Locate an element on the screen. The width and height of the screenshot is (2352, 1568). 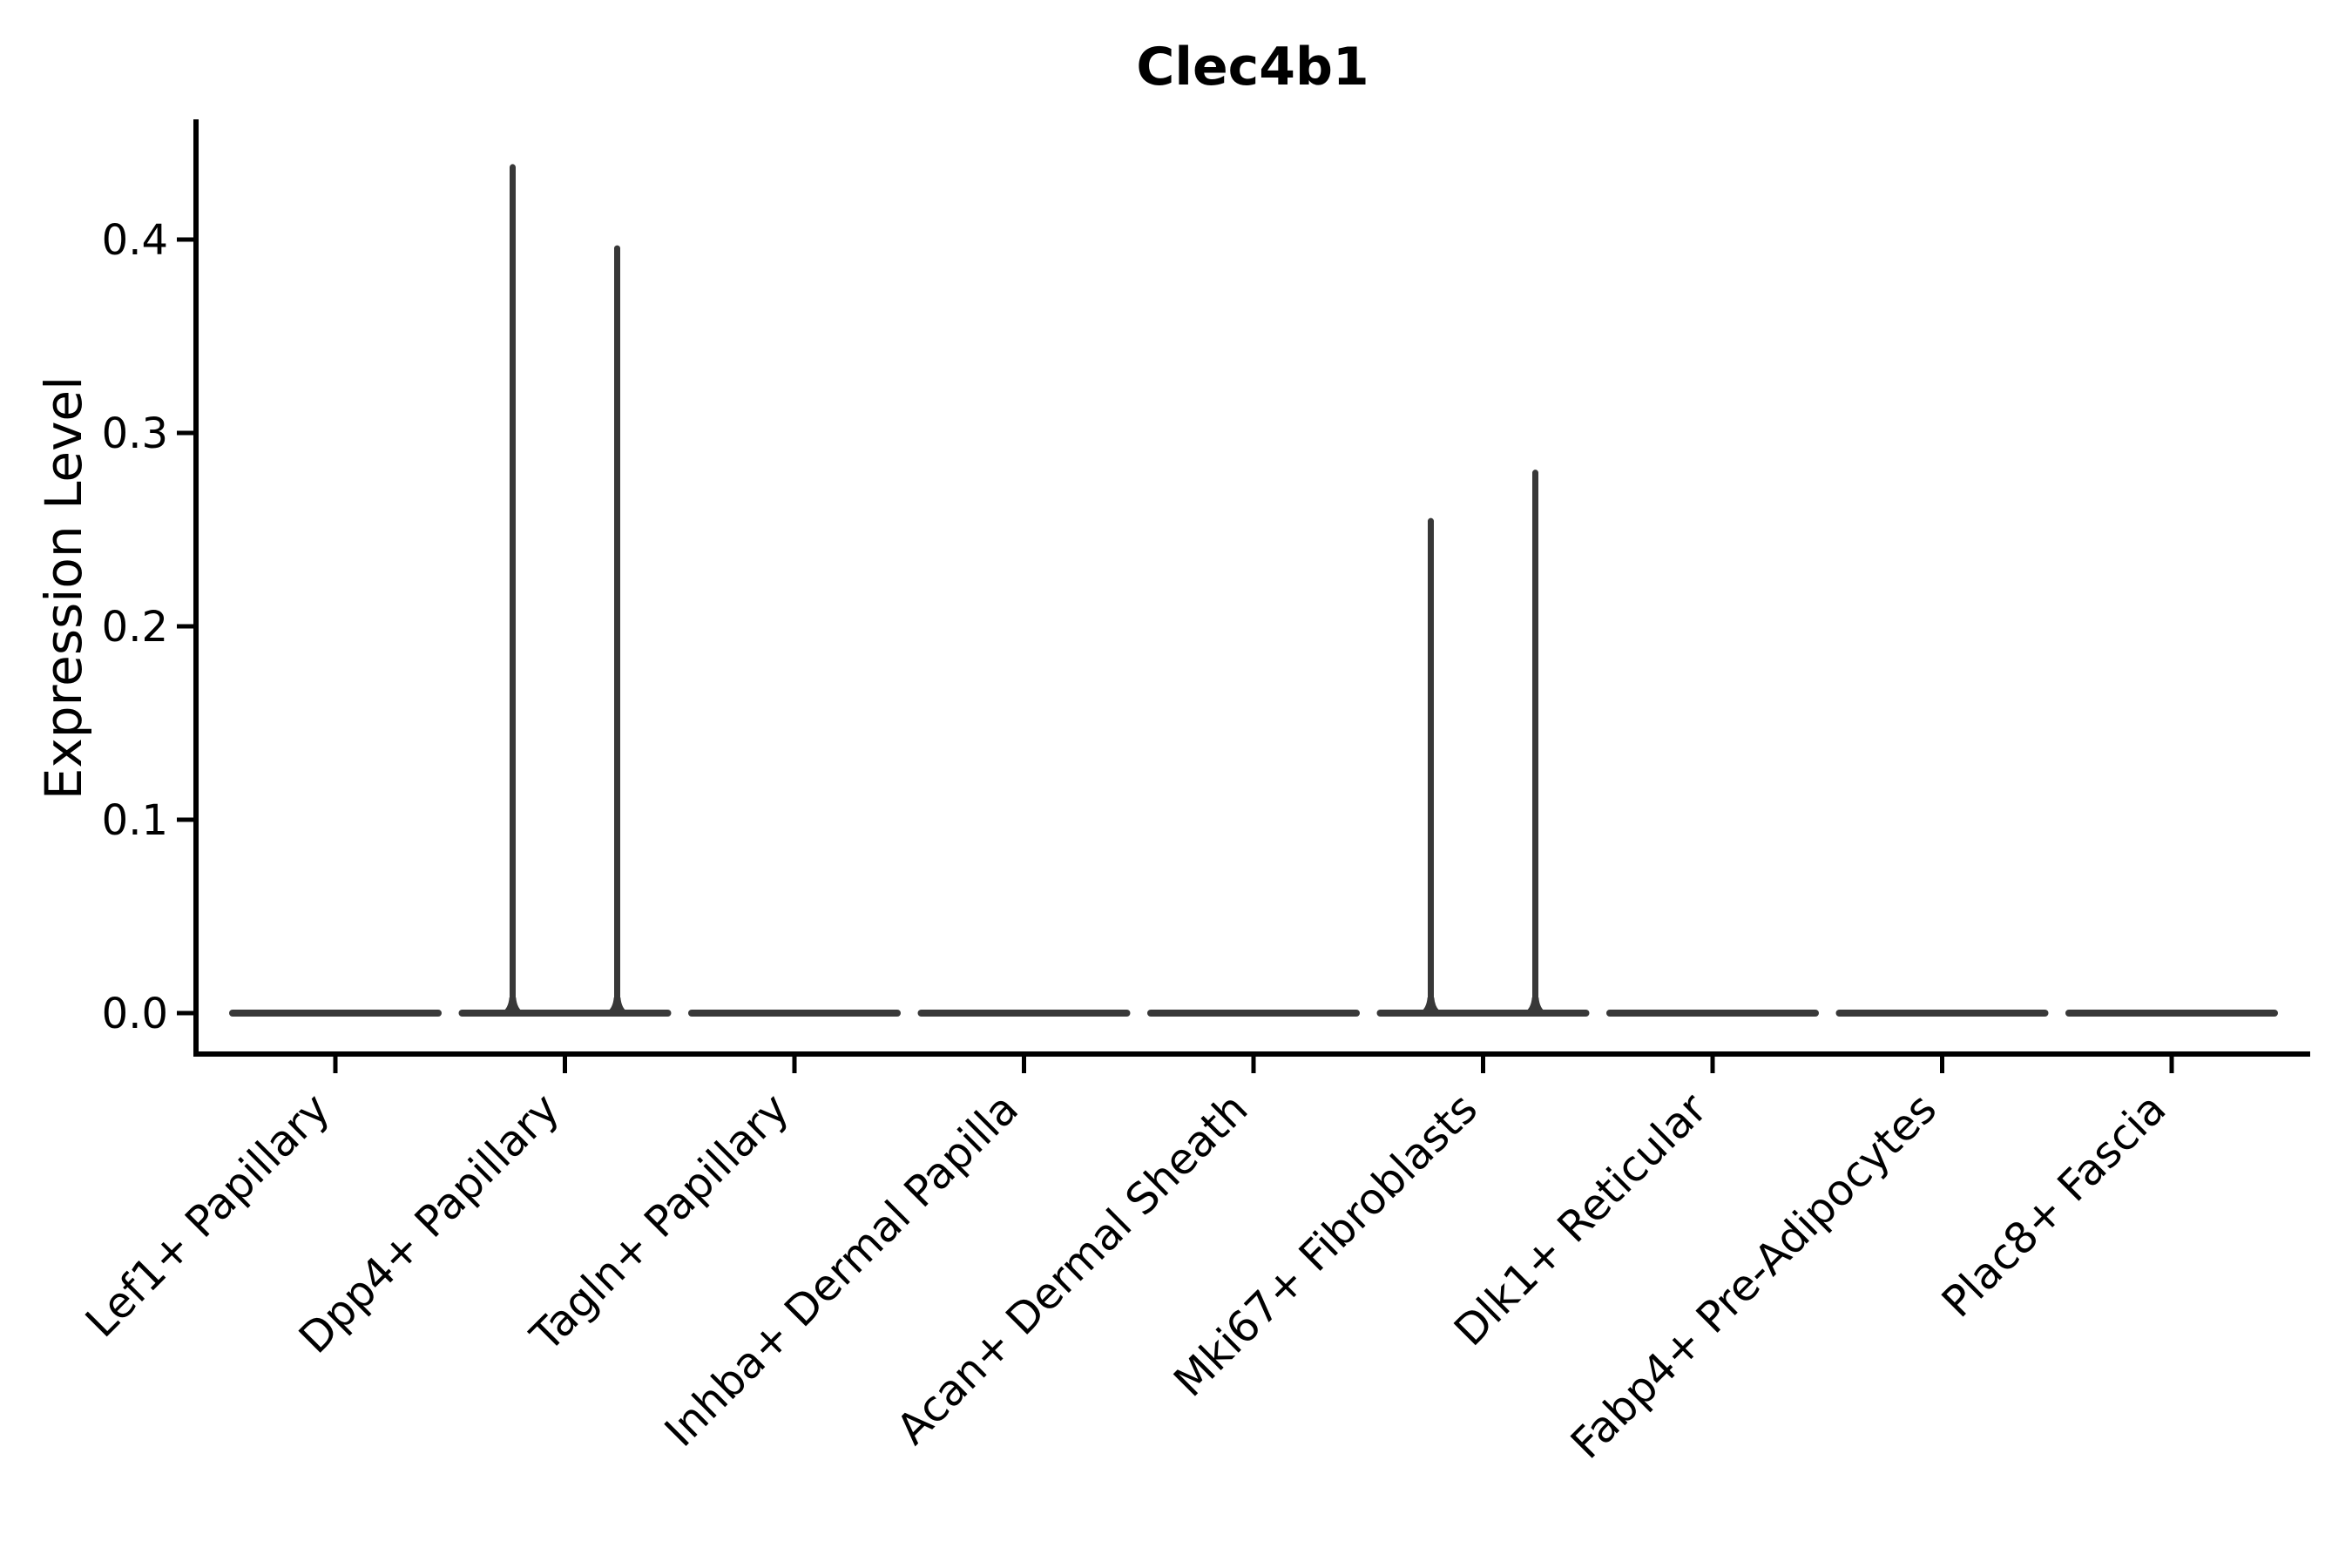
violin-base-lef1-papillary is located at coordinates (335, 1014).